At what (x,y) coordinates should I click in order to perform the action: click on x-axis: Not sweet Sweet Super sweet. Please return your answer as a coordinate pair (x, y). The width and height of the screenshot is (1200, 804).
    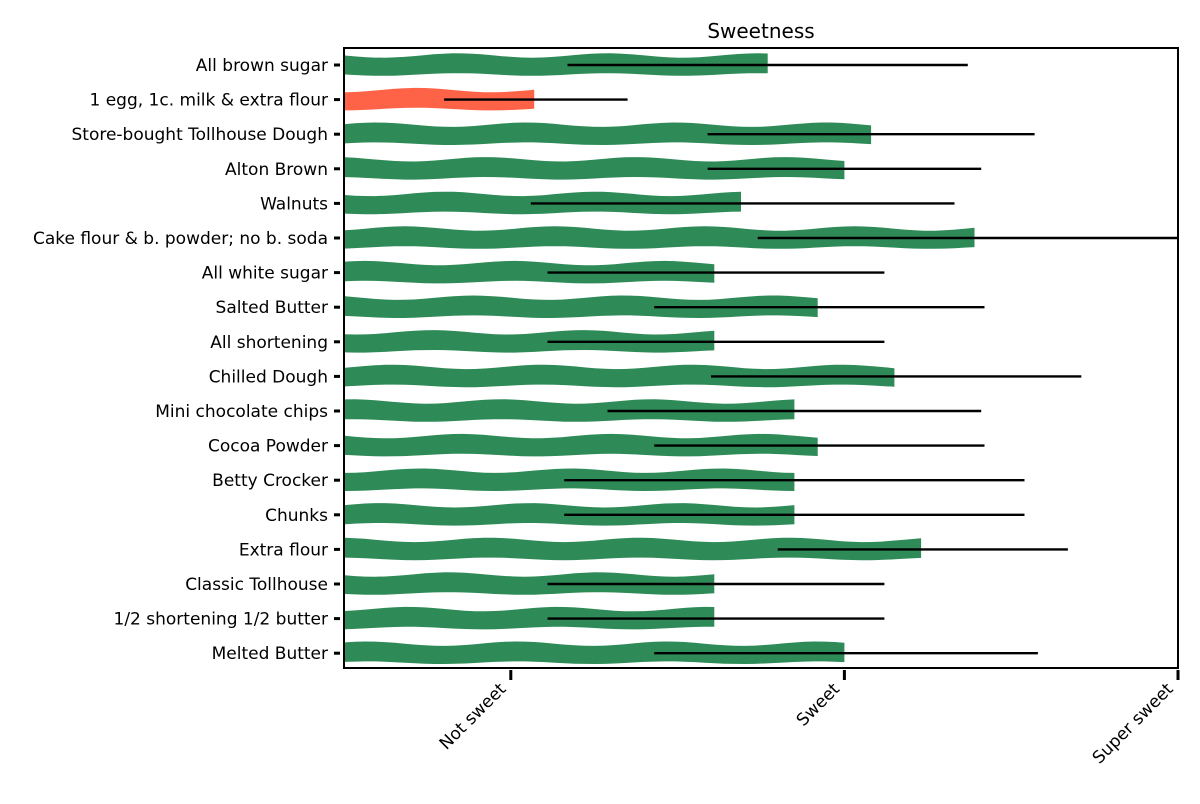
    Looking at the image, I should click on (808, 719).